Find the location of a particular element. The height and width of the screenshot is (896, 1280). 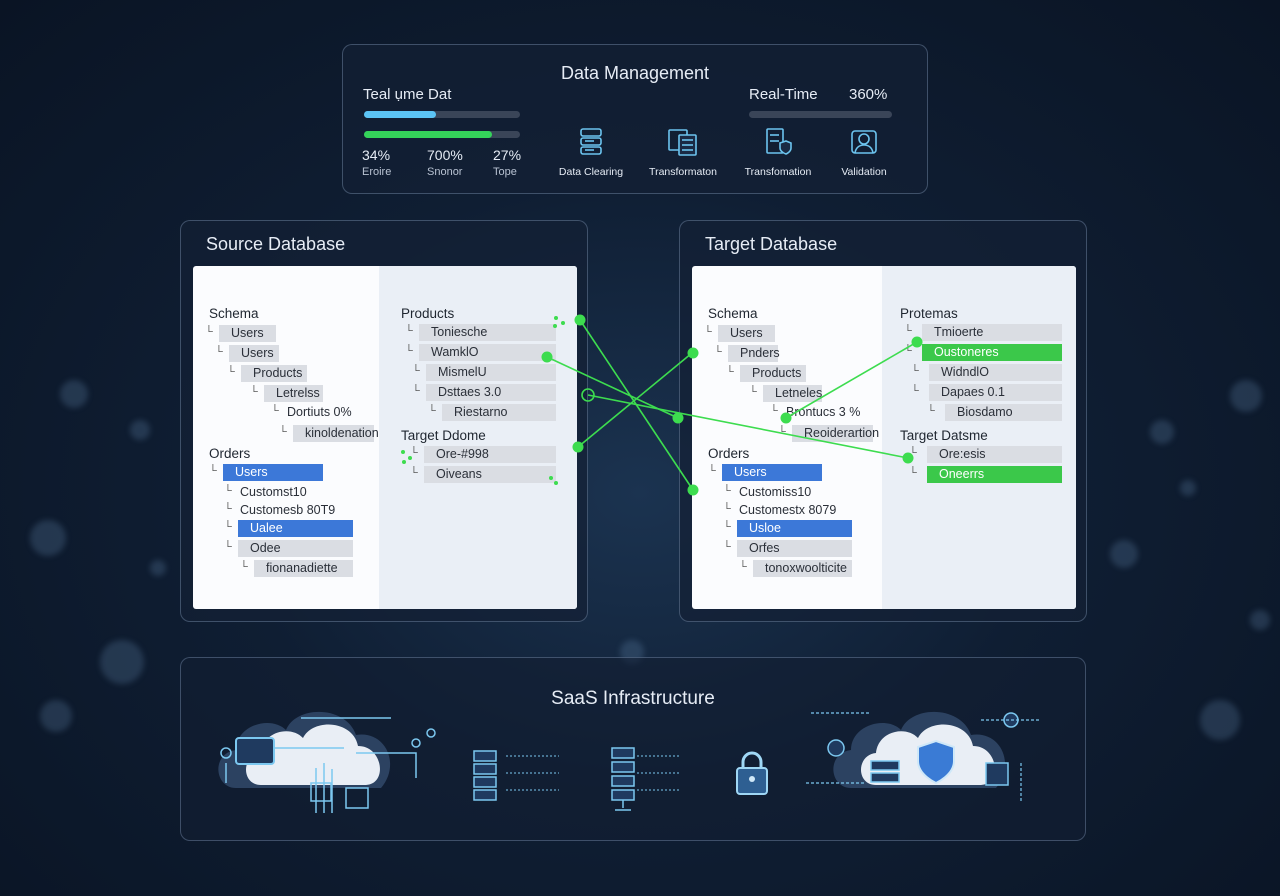

step-validation: Validation is located at coordinates (864, 152).